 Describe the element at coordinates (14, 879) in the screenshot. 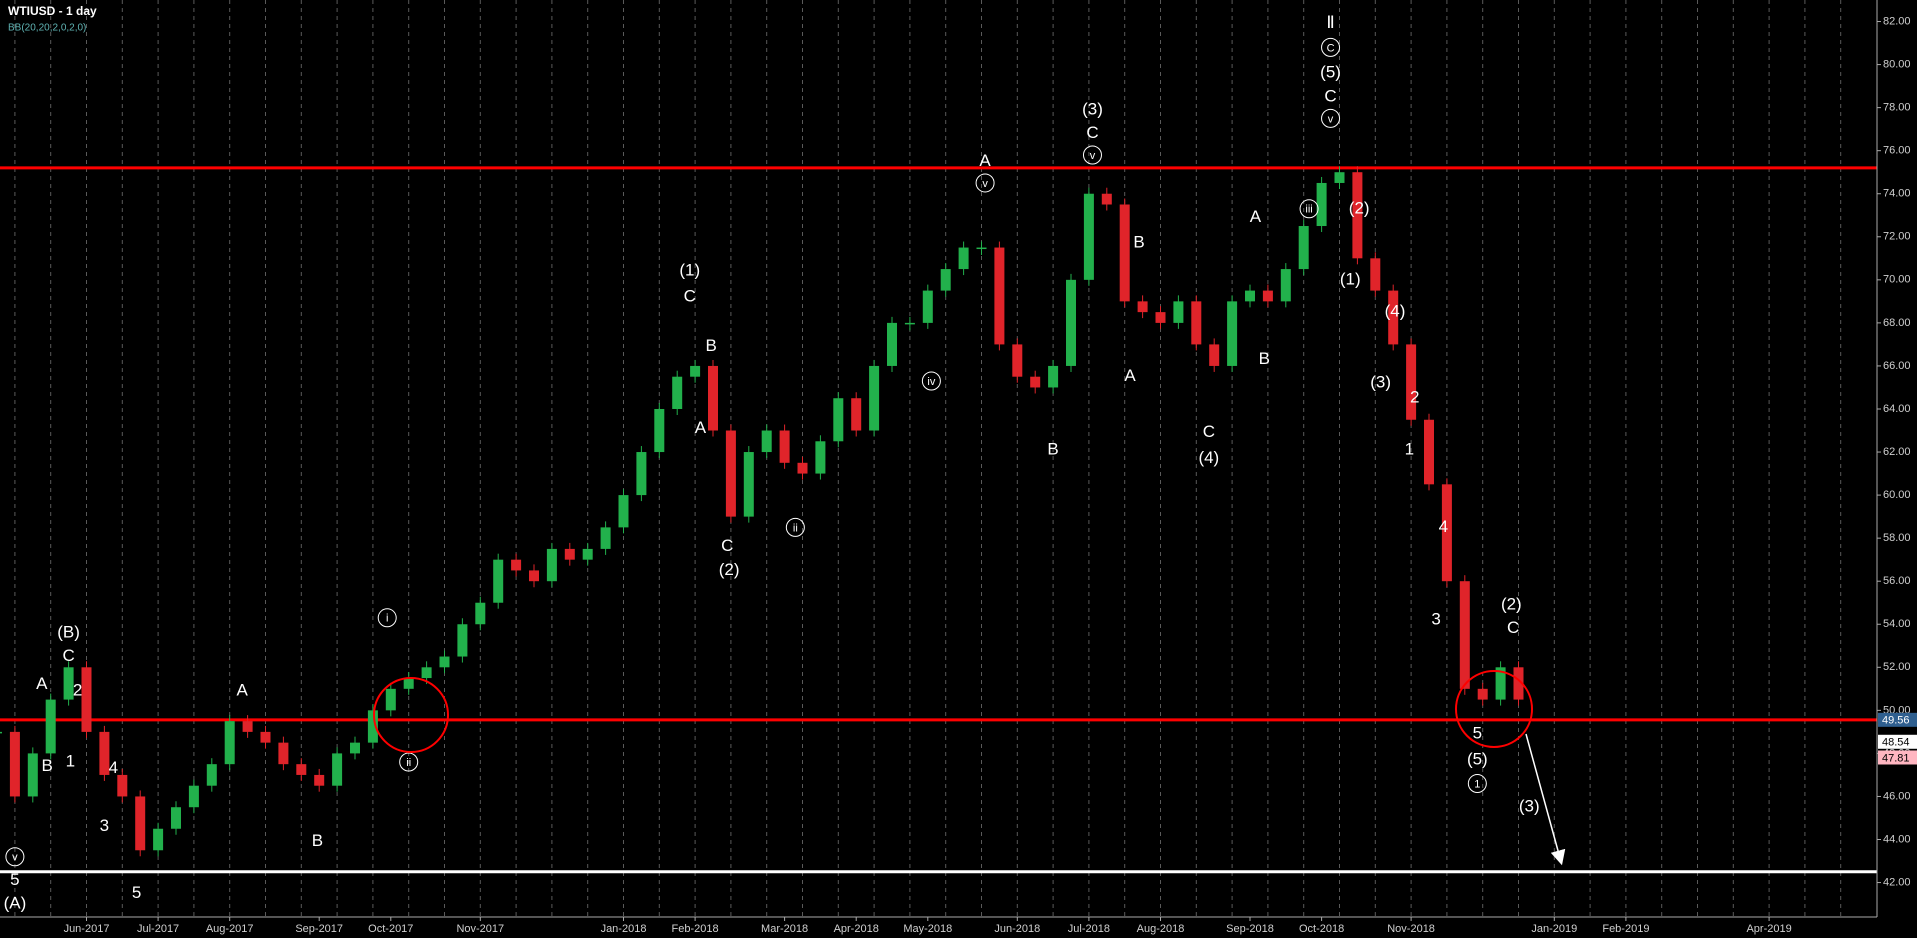

I see `wave-label: 5` at that location.